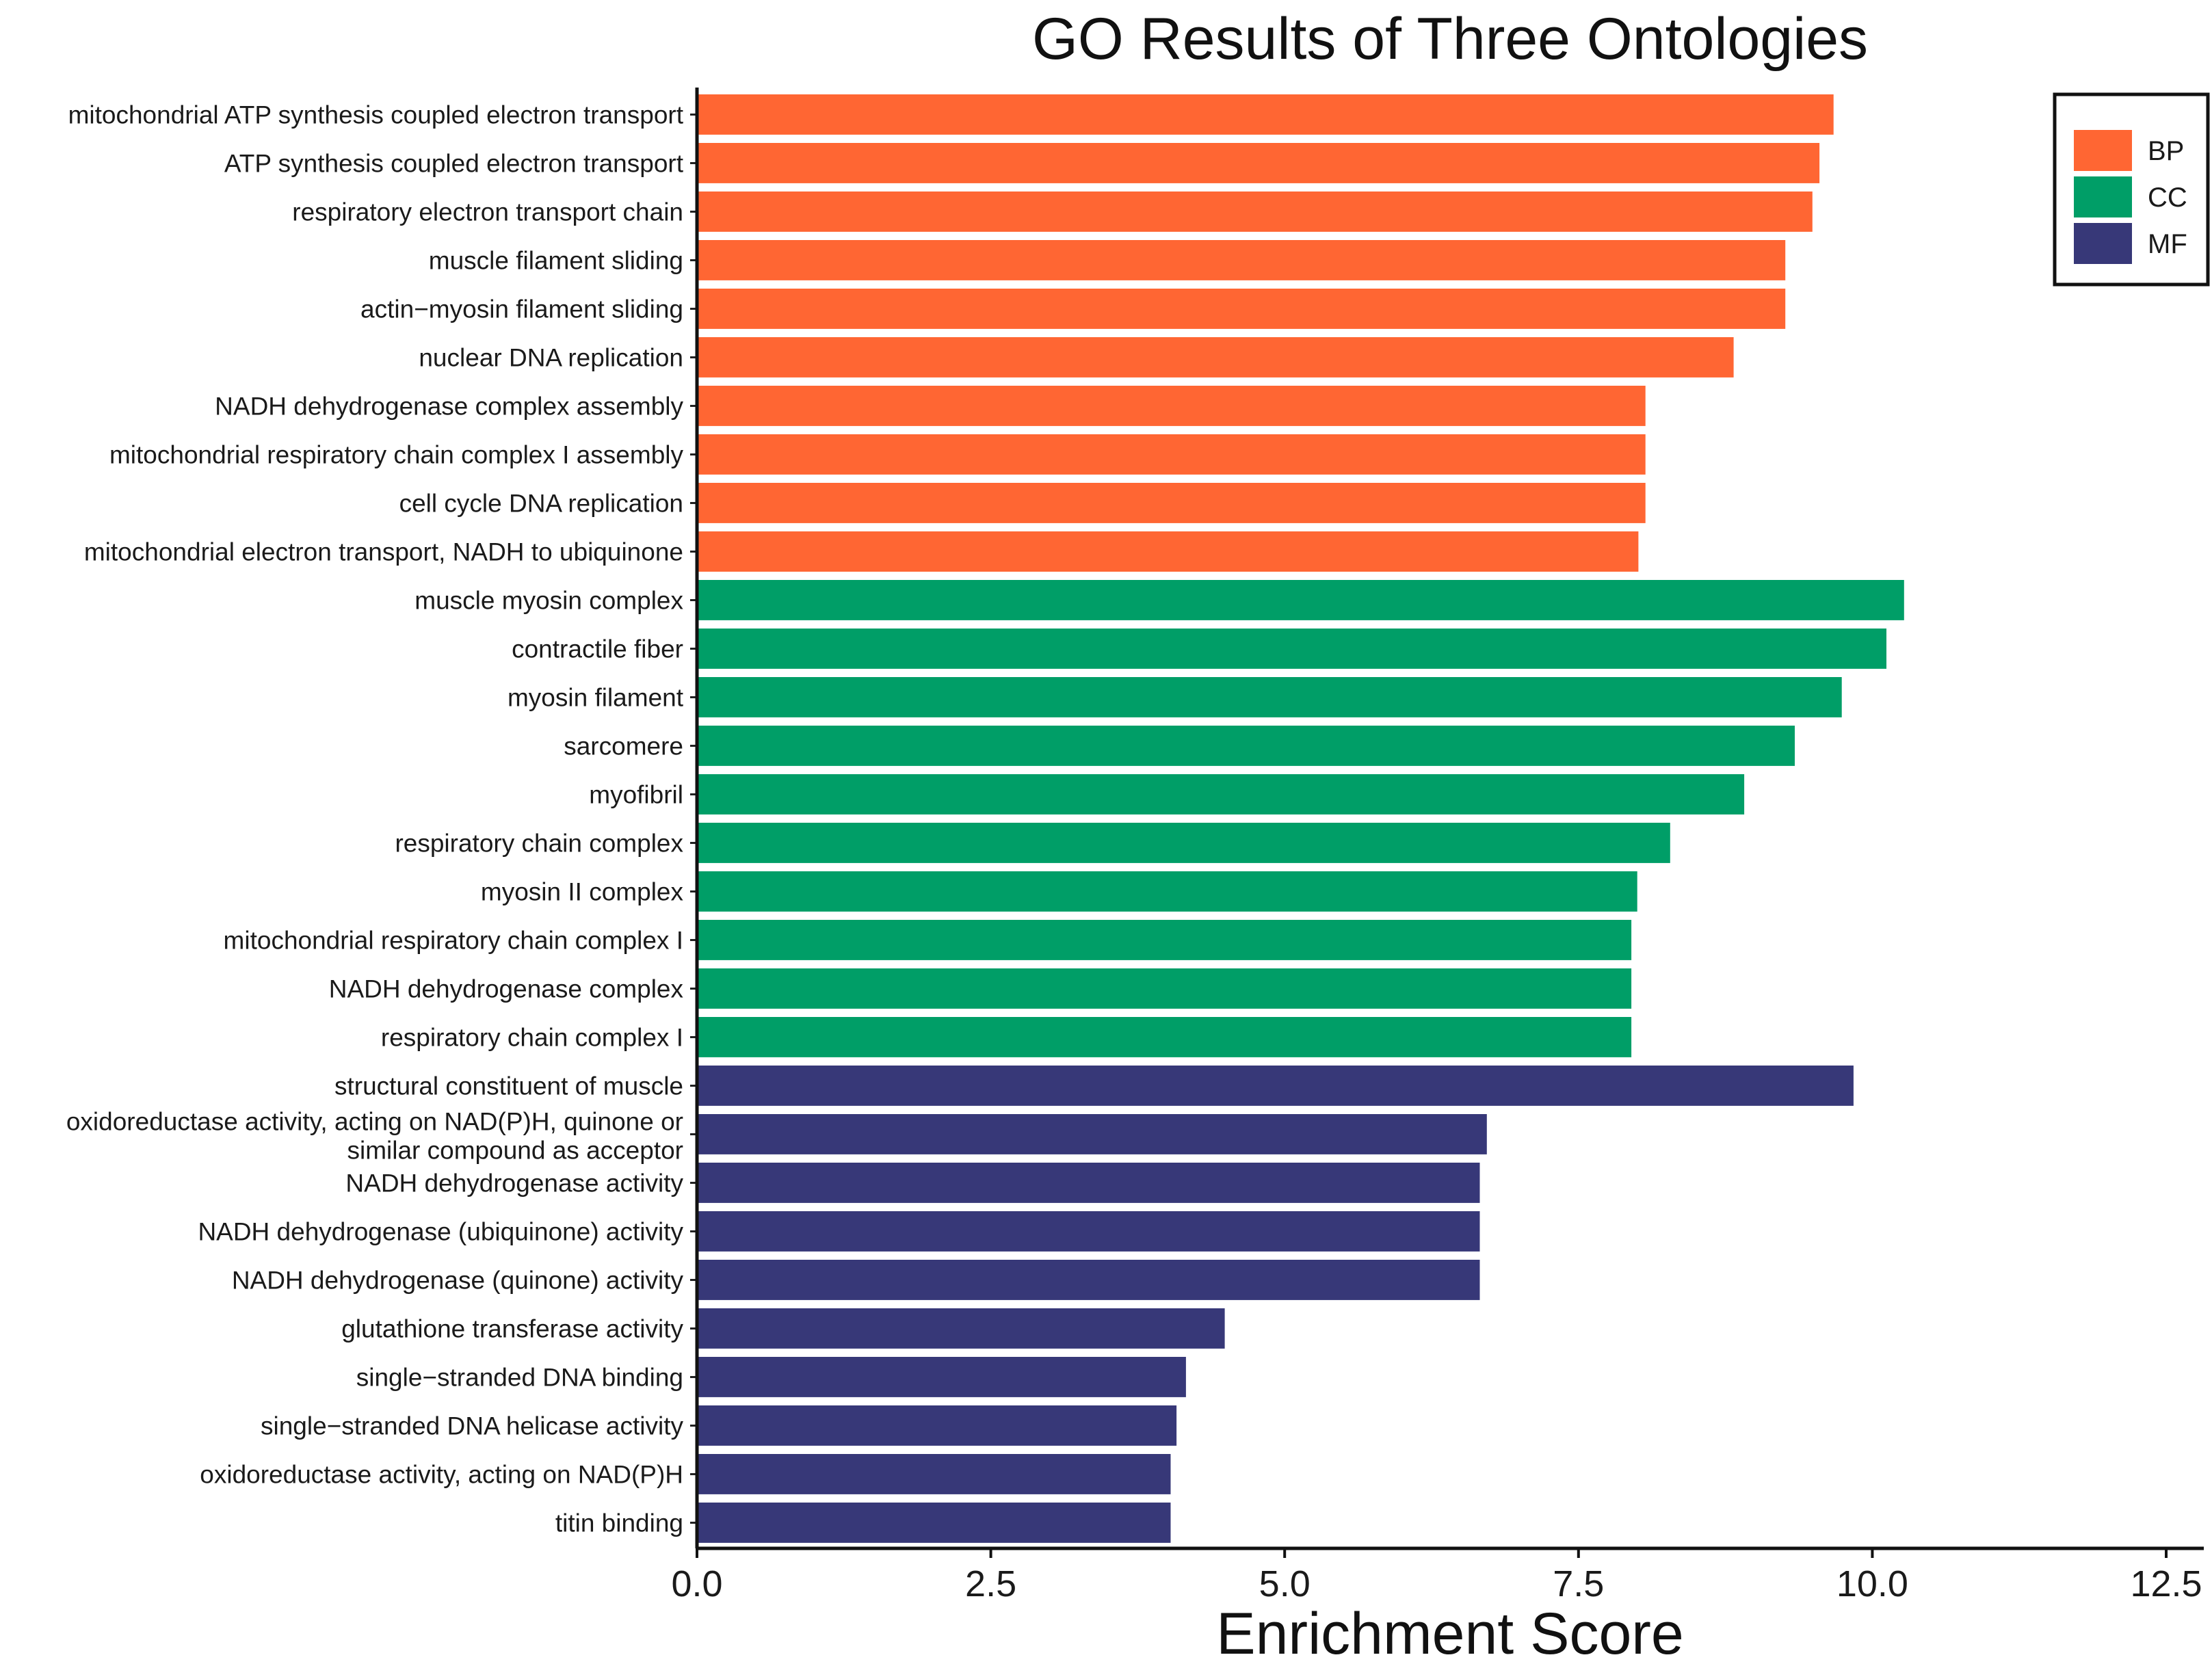  I want to click on category-label: muscle myosin complex, so click(548, 601).